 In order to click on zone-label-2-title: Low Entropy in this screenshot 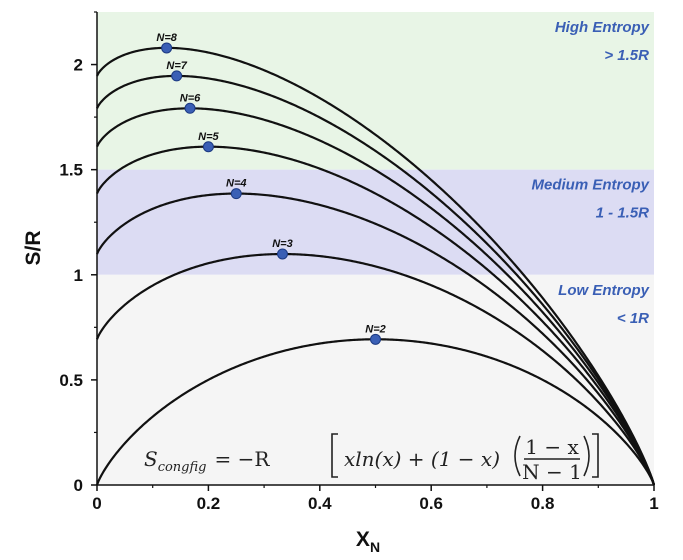, I will do `click(603, 290)`.